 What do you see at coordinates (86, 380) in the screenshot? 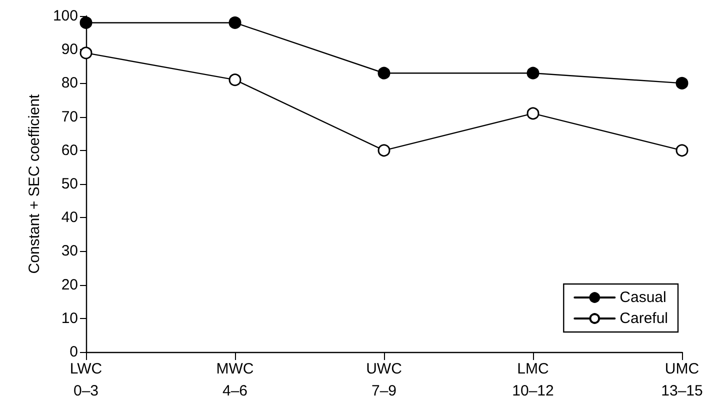
I see `x-tick-label: LWC 0–3` at bounding box center [86, 380].